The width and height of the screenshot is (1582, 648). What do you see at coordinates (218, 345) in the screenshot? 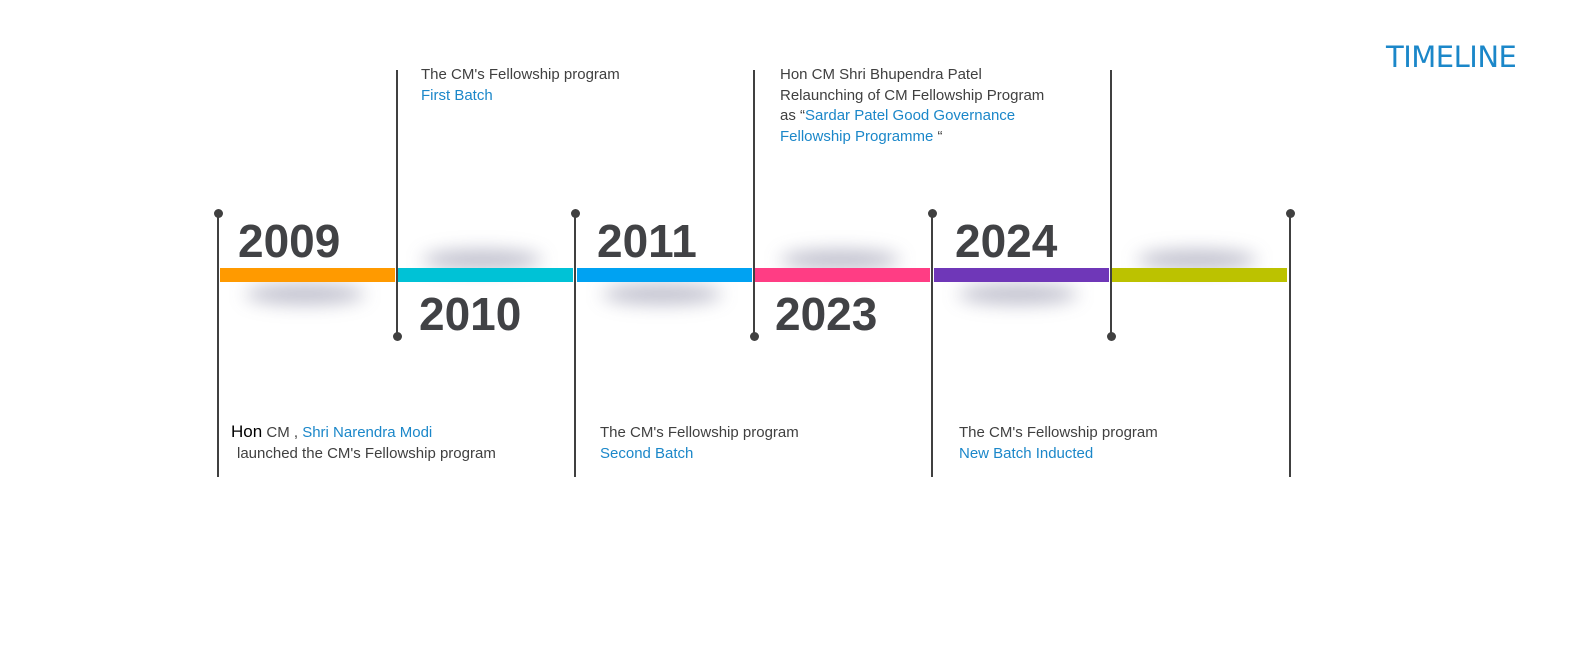
I see `connector-line-2009` at bounding box center [218, 345].